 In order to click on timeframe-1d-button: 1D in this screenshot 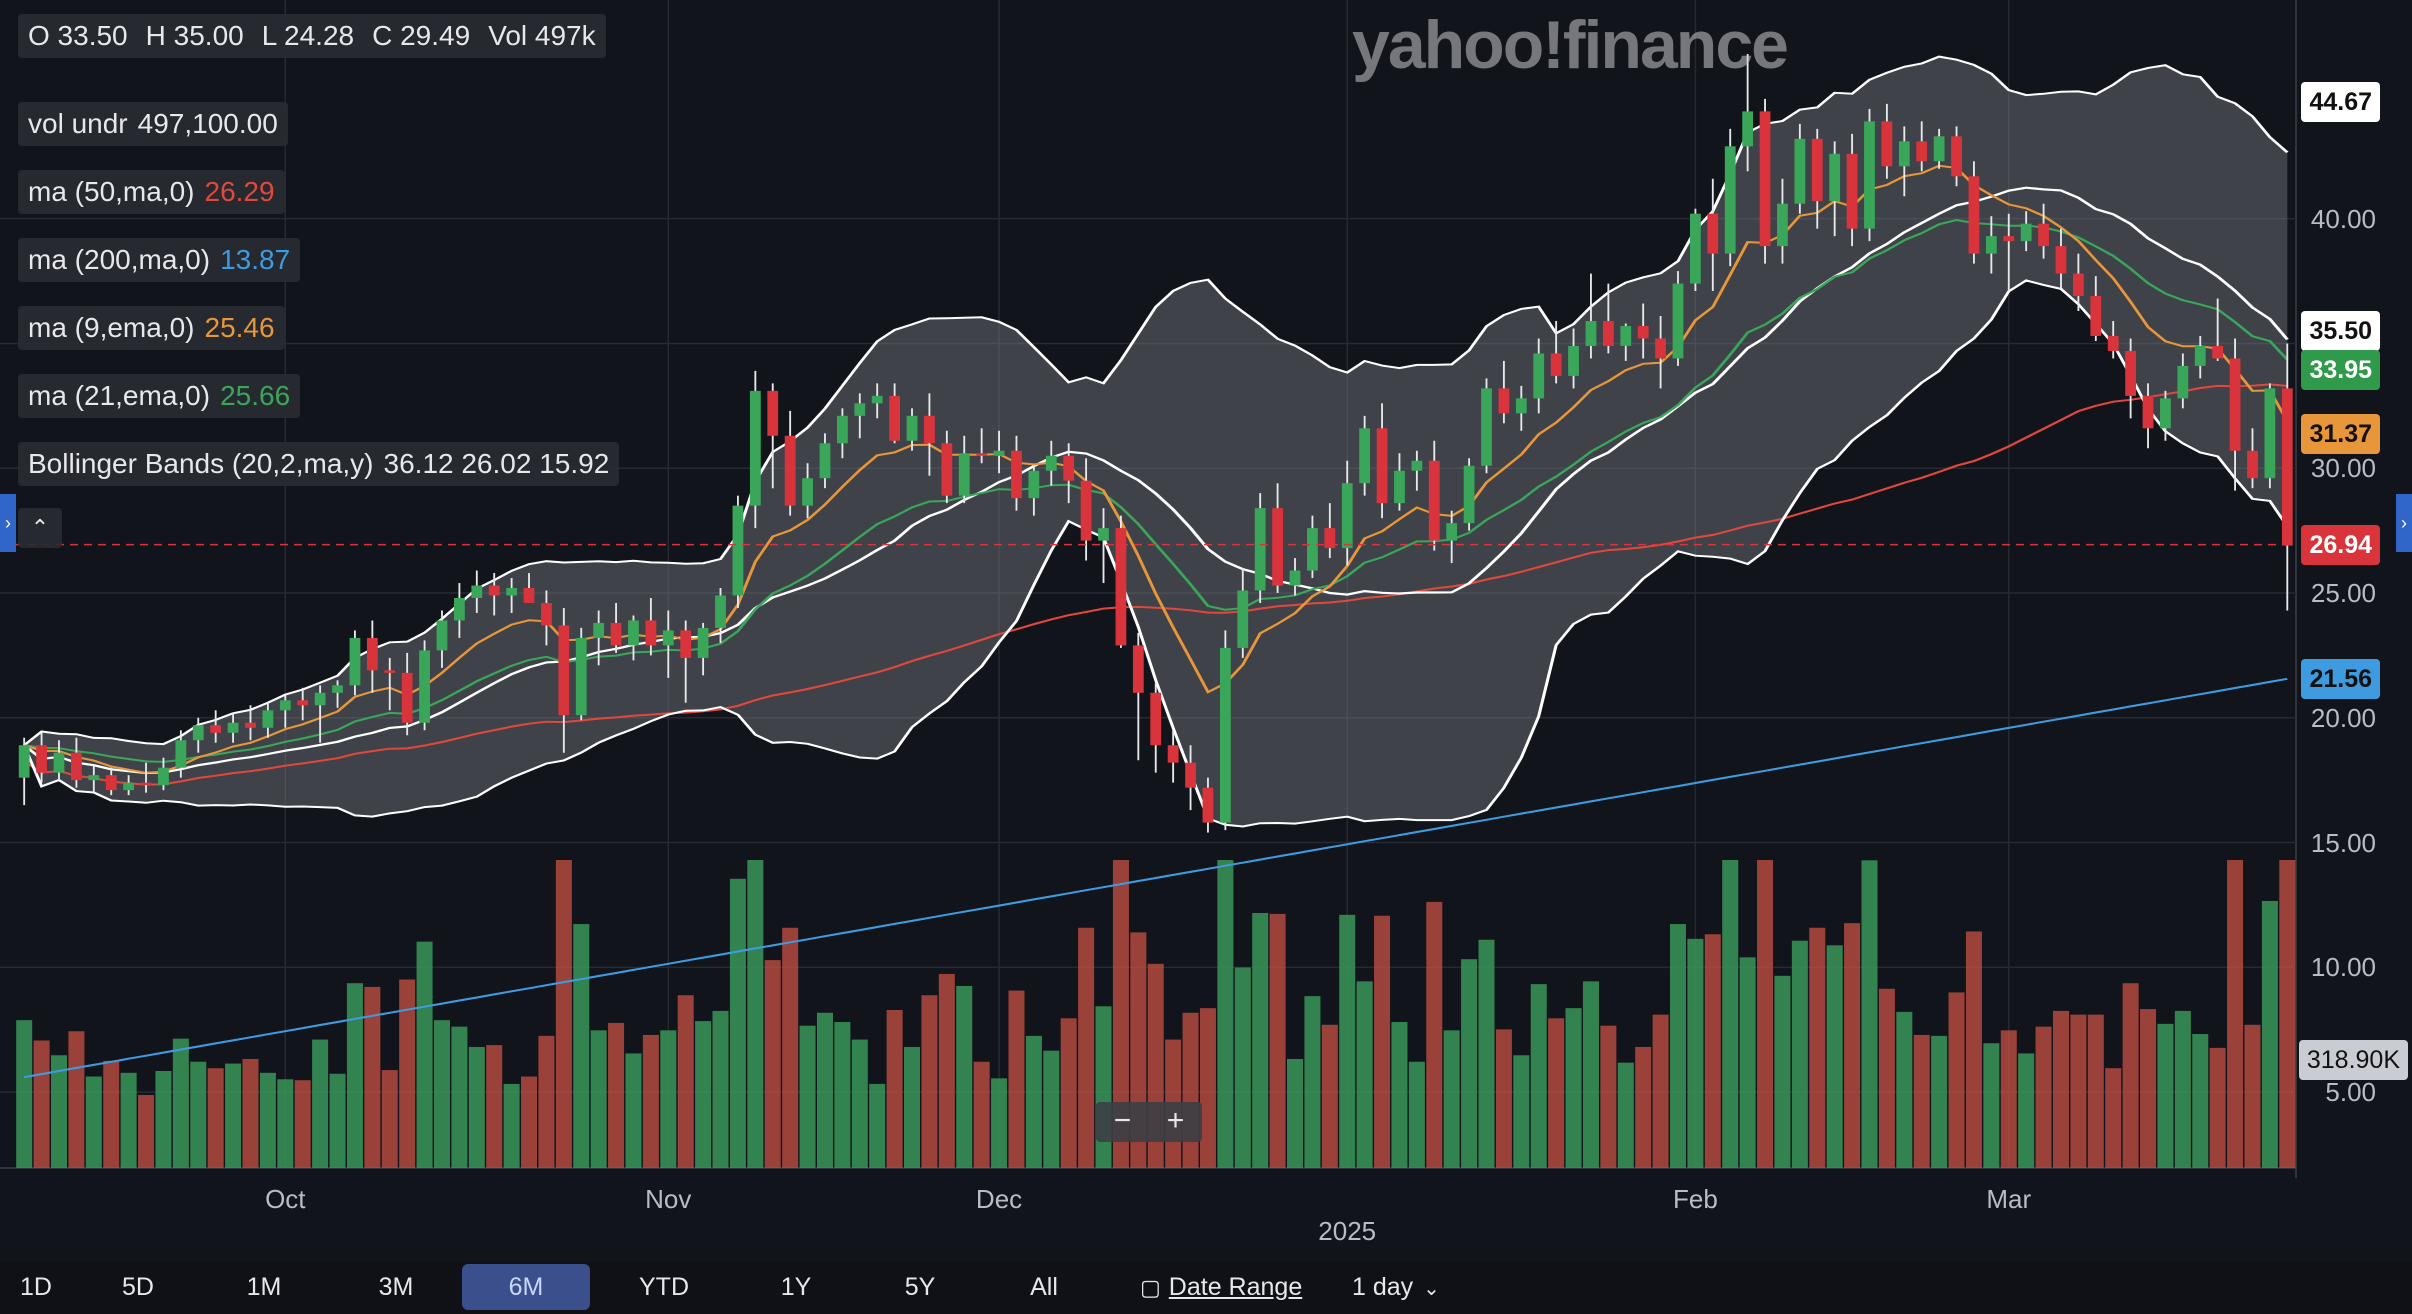, I will do `click(36, 1287)`.